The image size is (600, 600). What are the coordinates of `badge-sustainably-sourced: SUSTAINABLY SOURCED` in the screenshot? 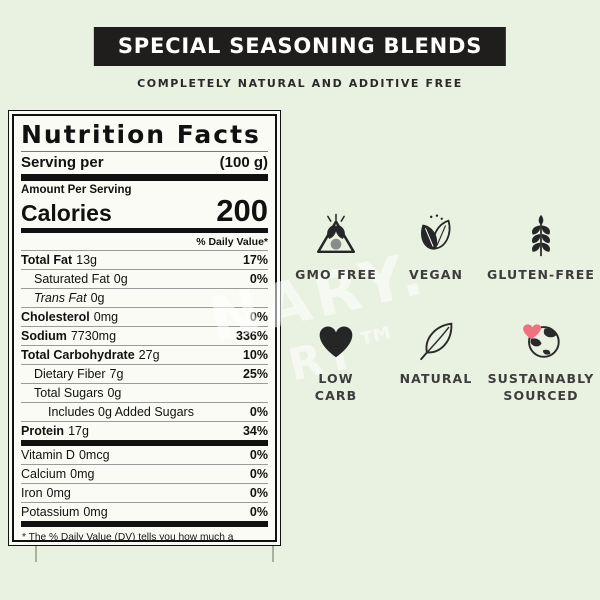 It's located at (541, 361).